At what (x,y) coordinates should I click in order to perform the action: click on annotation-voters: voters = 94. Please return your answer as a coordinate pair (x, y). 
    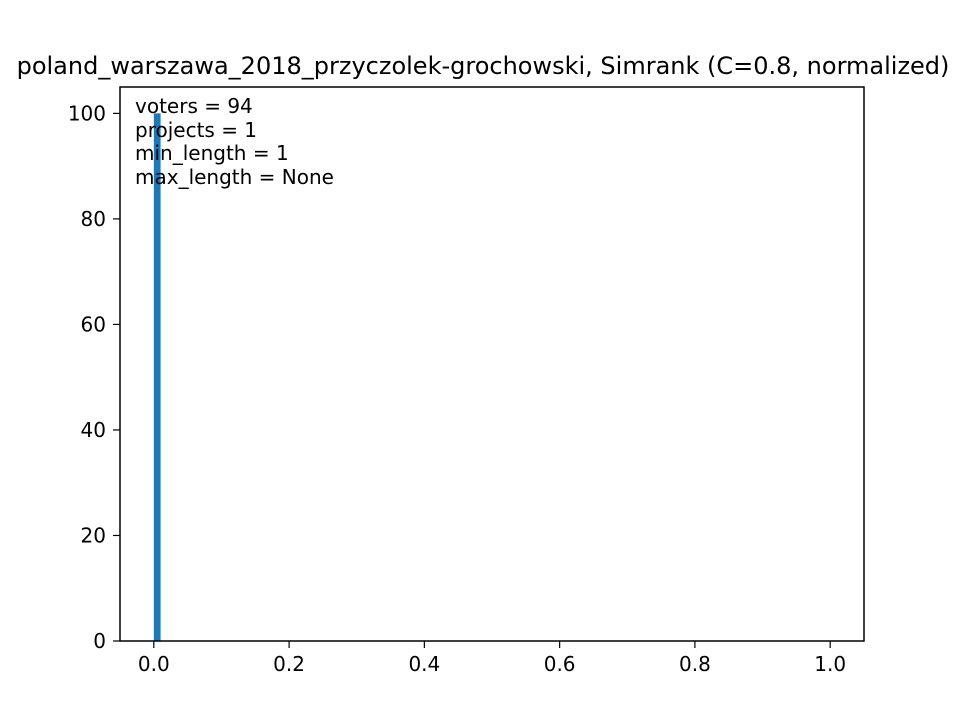
    Looking at the image, I should click on (194, 106).